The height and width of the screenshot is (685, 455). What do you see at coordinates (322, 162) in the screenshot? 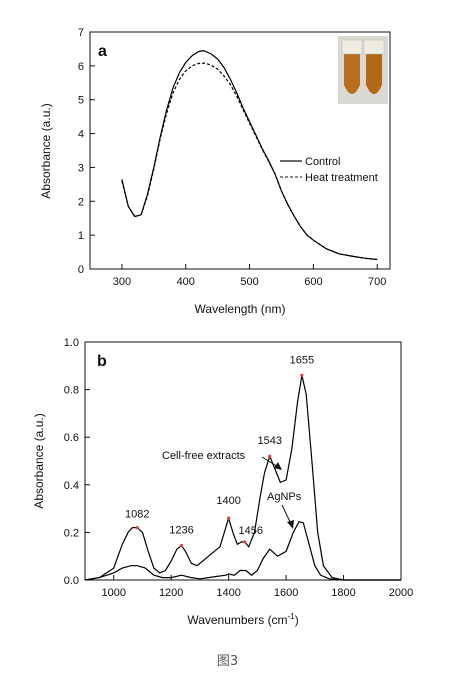
I see `legend-label-control: Control` at bounding box center [322, 162].